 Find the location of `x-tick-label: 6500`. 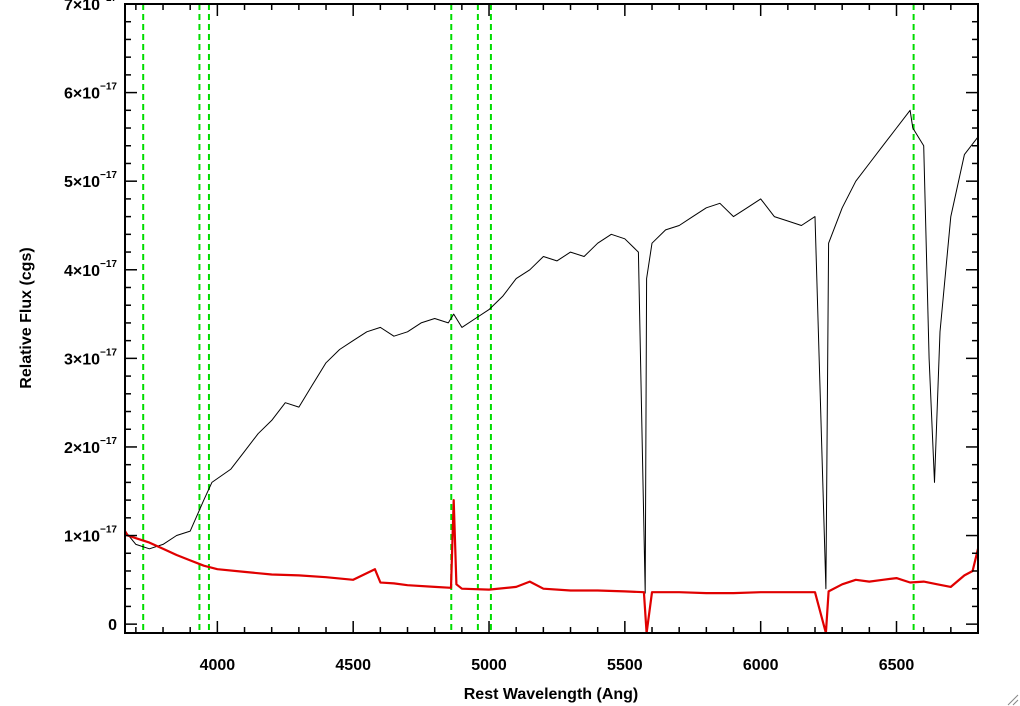

x-tick-label: 6500 is located at coordinates (897, 665).